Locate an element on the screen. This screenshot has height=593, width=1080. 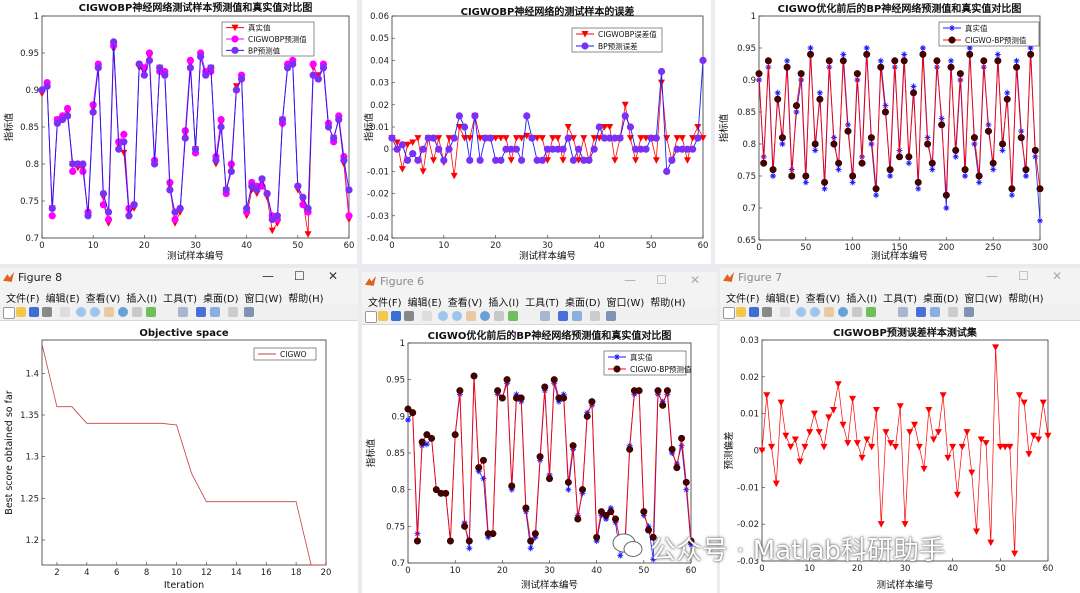
y-tick-label: 0.65 is located at coordinates (746, 241).